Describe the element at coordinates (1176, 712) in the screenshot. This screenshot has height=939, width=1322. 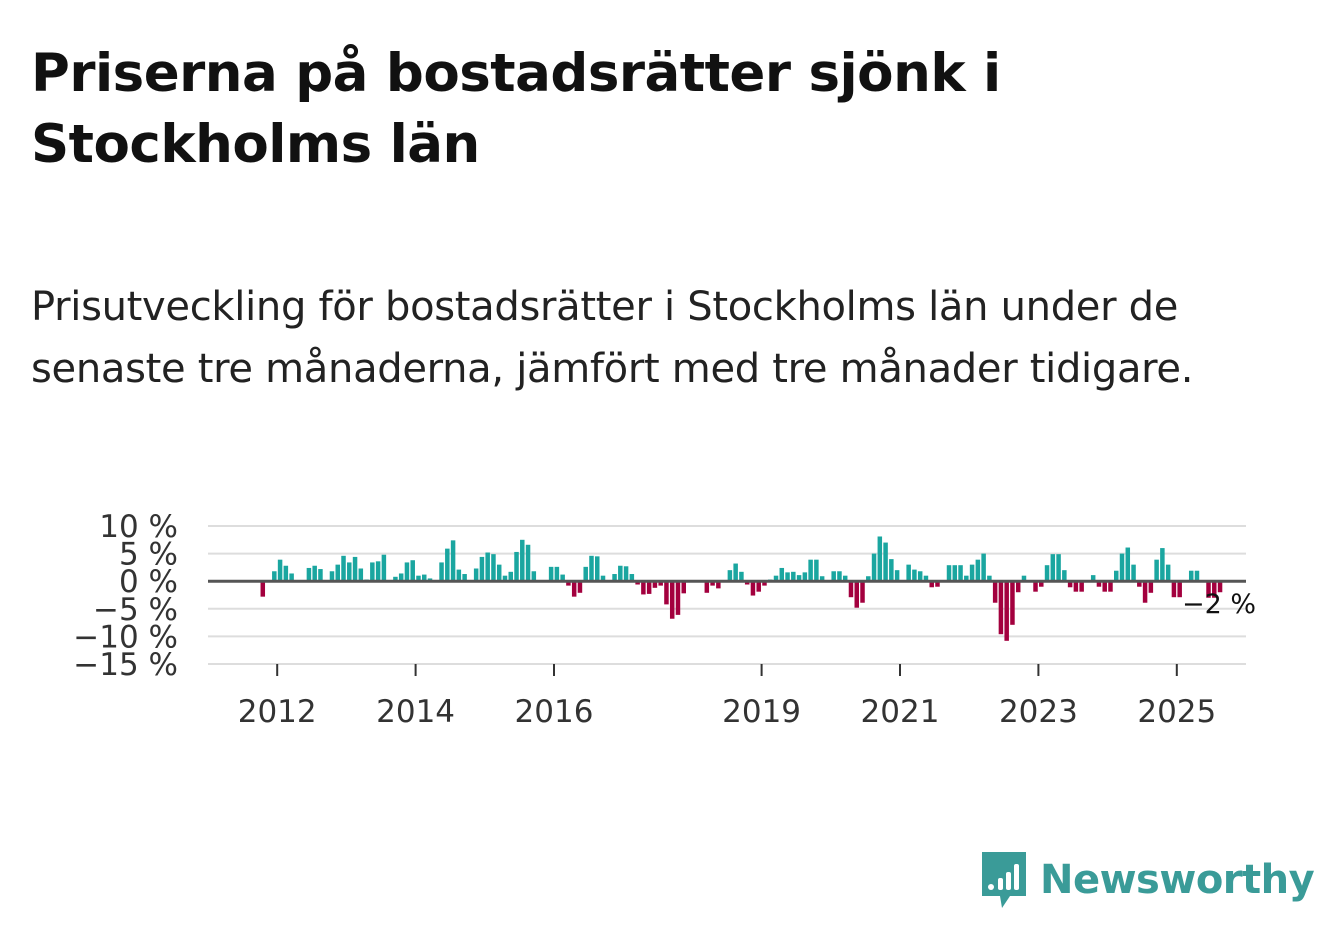
I see `x-tick-label: 2025` at that location.